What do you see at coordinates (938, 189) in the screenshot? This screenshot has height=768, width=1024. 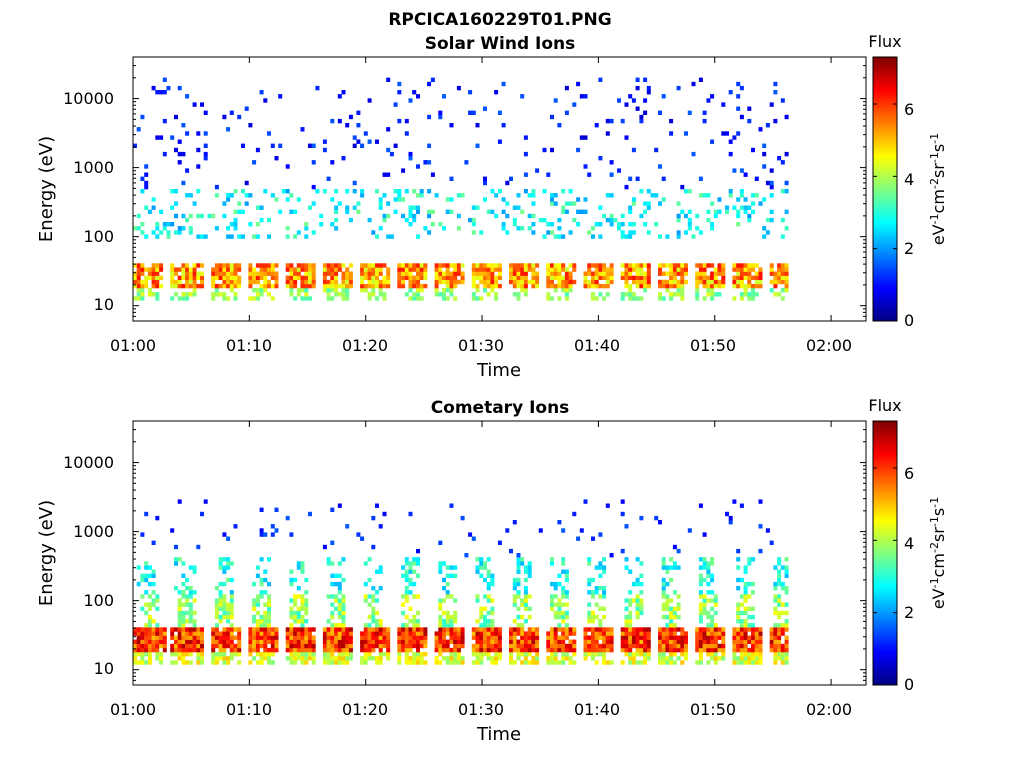 I see `colorbar-label: eV-1cm-2sr-1s-1` at bounding box center [938, 189].